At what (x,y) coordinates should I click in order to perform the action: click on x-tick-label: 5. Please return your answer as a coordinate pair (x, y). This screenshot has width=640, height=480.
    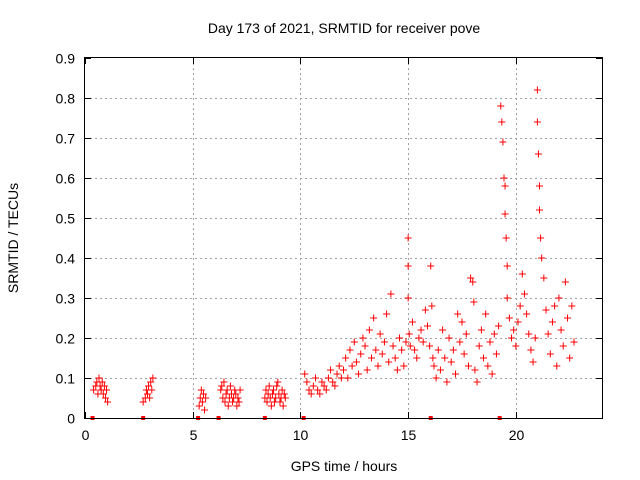
    Looking at the image, I should click on (194, 435).